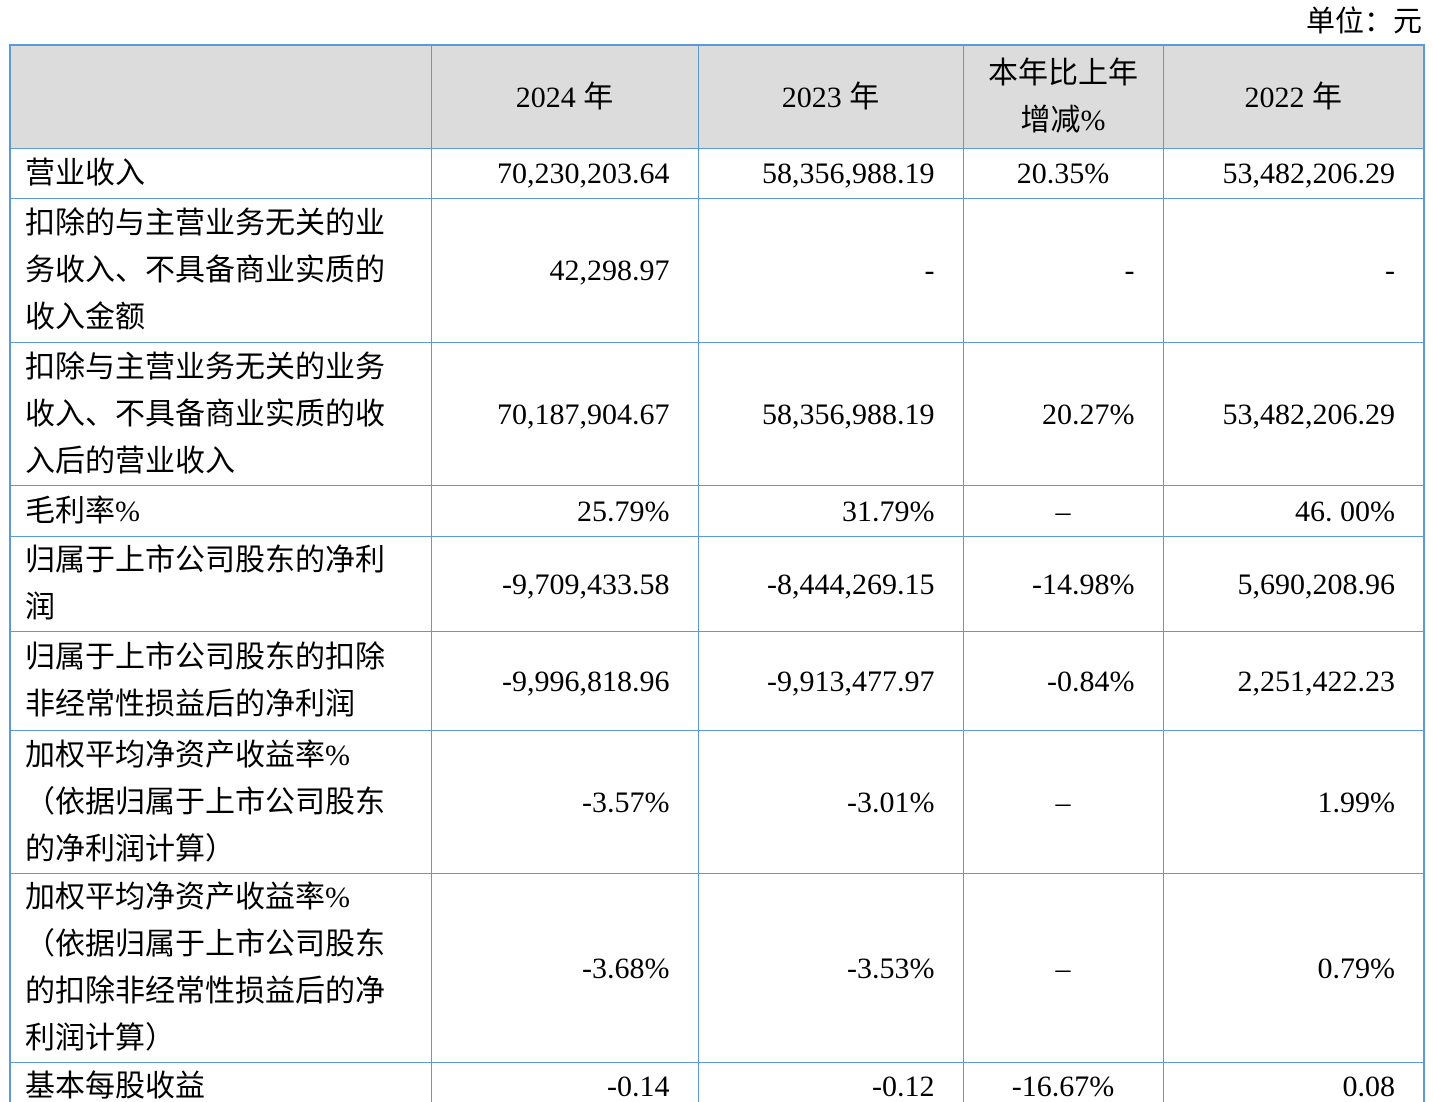 The height and width of the screenshot is (1102, 1433). Describe the element at coordinates (220, 681) in the screenshot. I see `row-label: 归属于上市公司股东的扣除非经常性损益后的净利润` at that location.